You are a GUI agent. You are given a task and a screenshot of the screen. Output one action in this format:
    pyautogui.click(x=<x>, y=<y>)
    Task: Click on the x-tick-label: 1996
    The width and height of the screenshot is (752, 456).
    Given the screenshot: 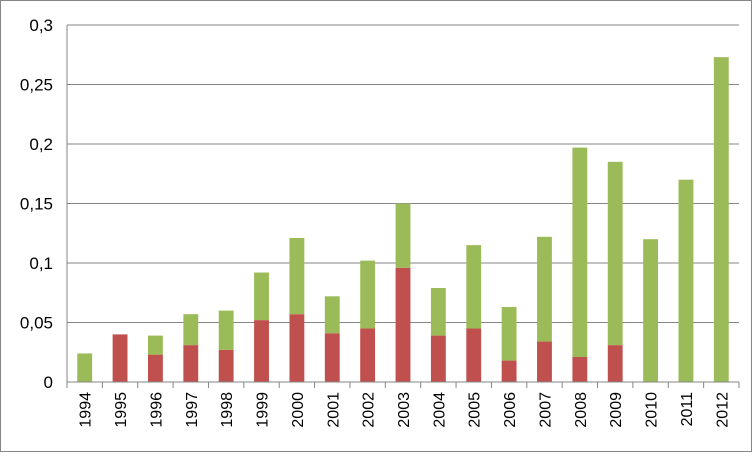 What is the action you would take?
    pyautogui.click(x=156, y=410)
    